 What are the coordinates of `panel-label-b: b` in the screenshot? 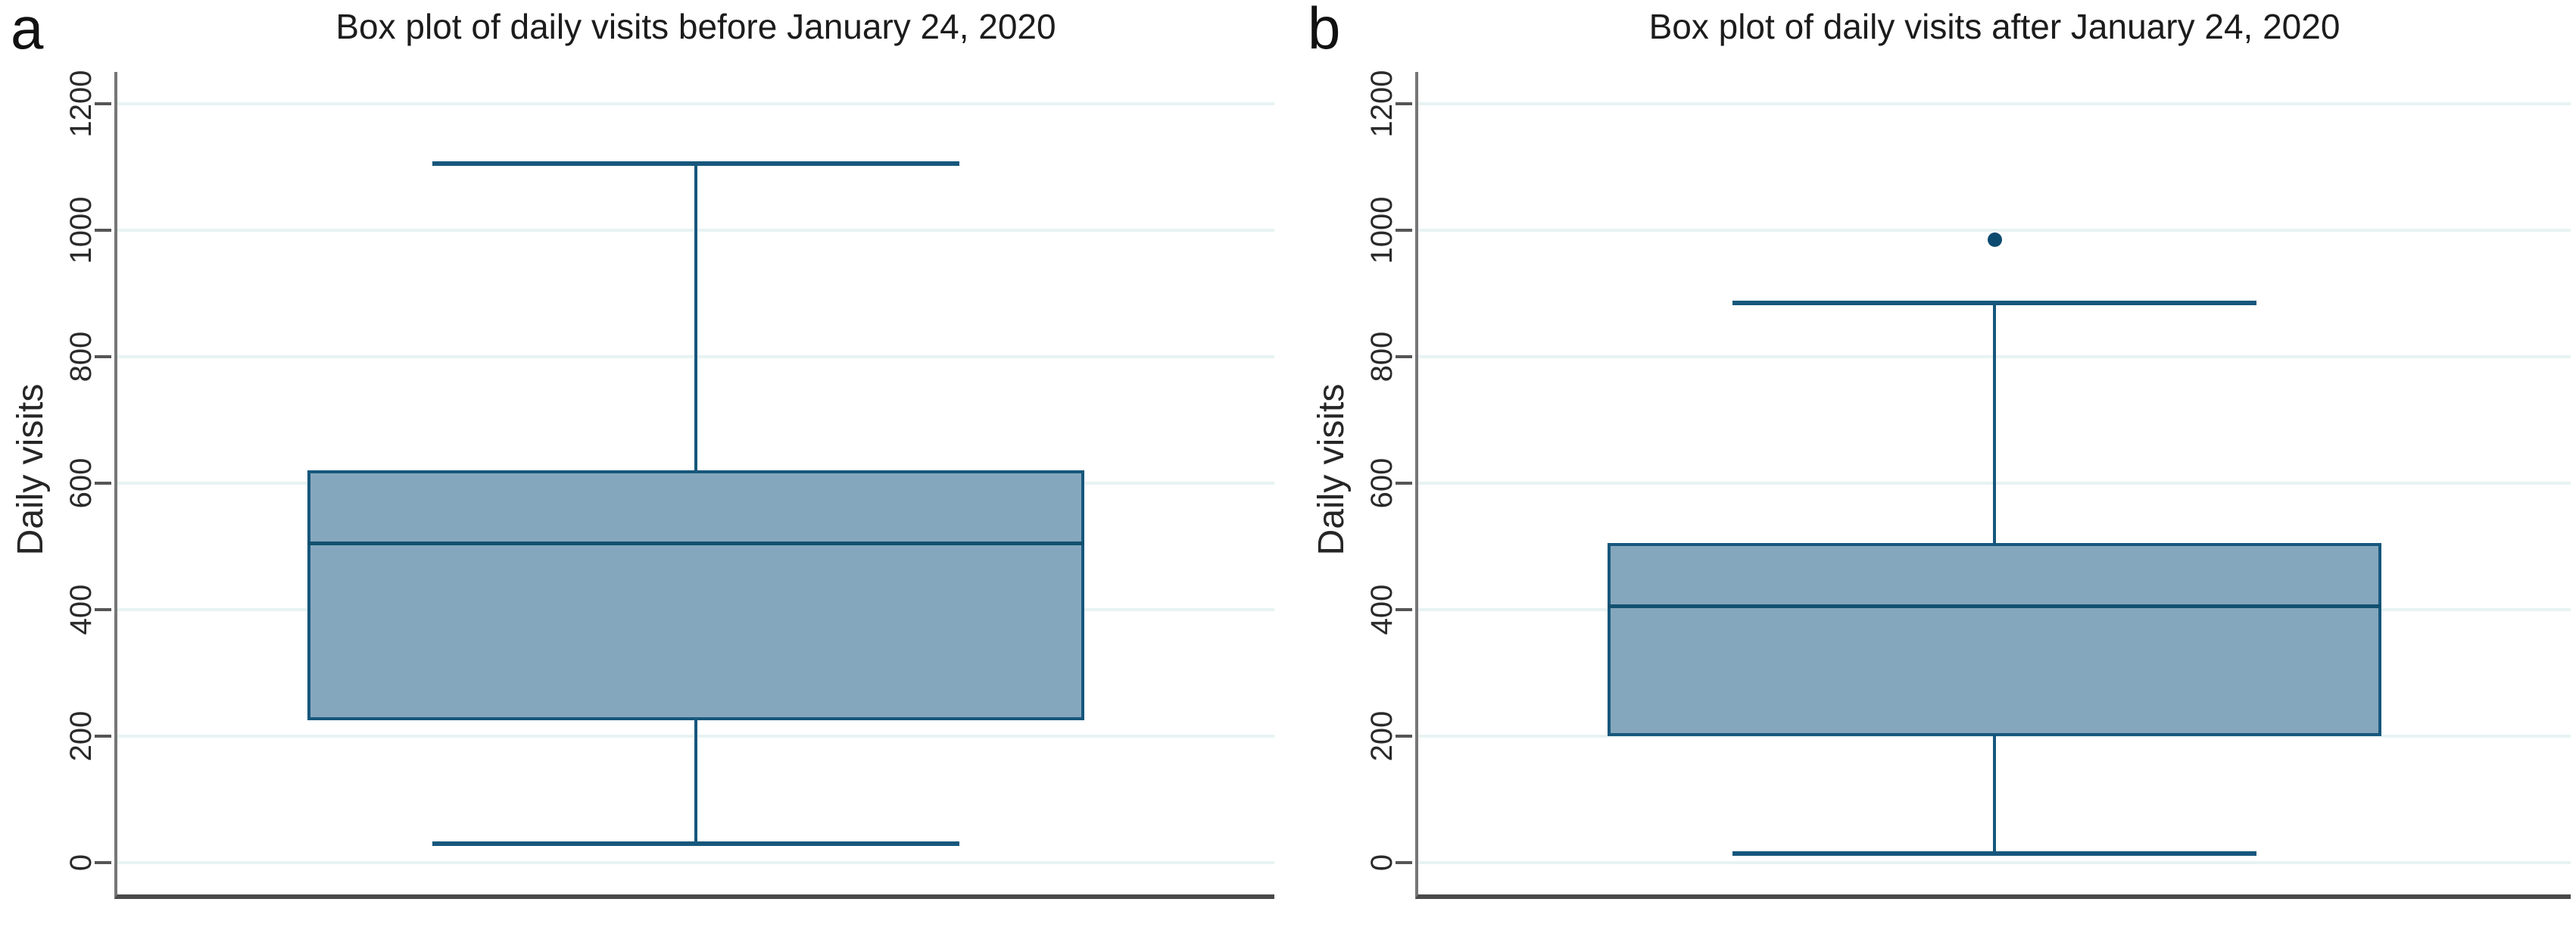 It's located at (1324, 30).